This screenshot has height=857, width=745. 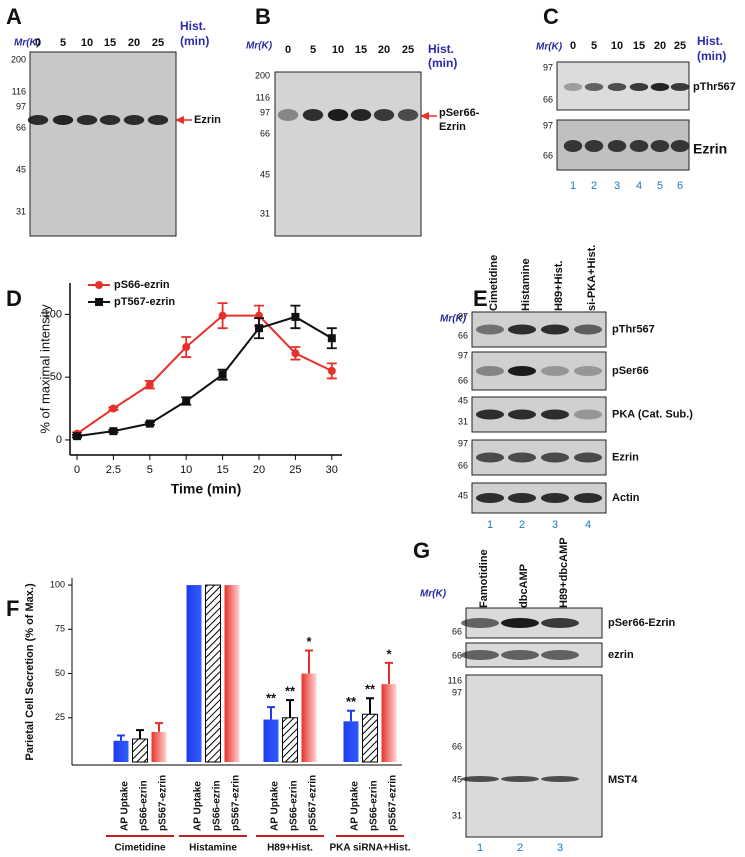 What do you see at coordinates (564, 572) in the screenshot?
I see `lane-label: H89+dbcAMP` at bounding box center [564, 572].